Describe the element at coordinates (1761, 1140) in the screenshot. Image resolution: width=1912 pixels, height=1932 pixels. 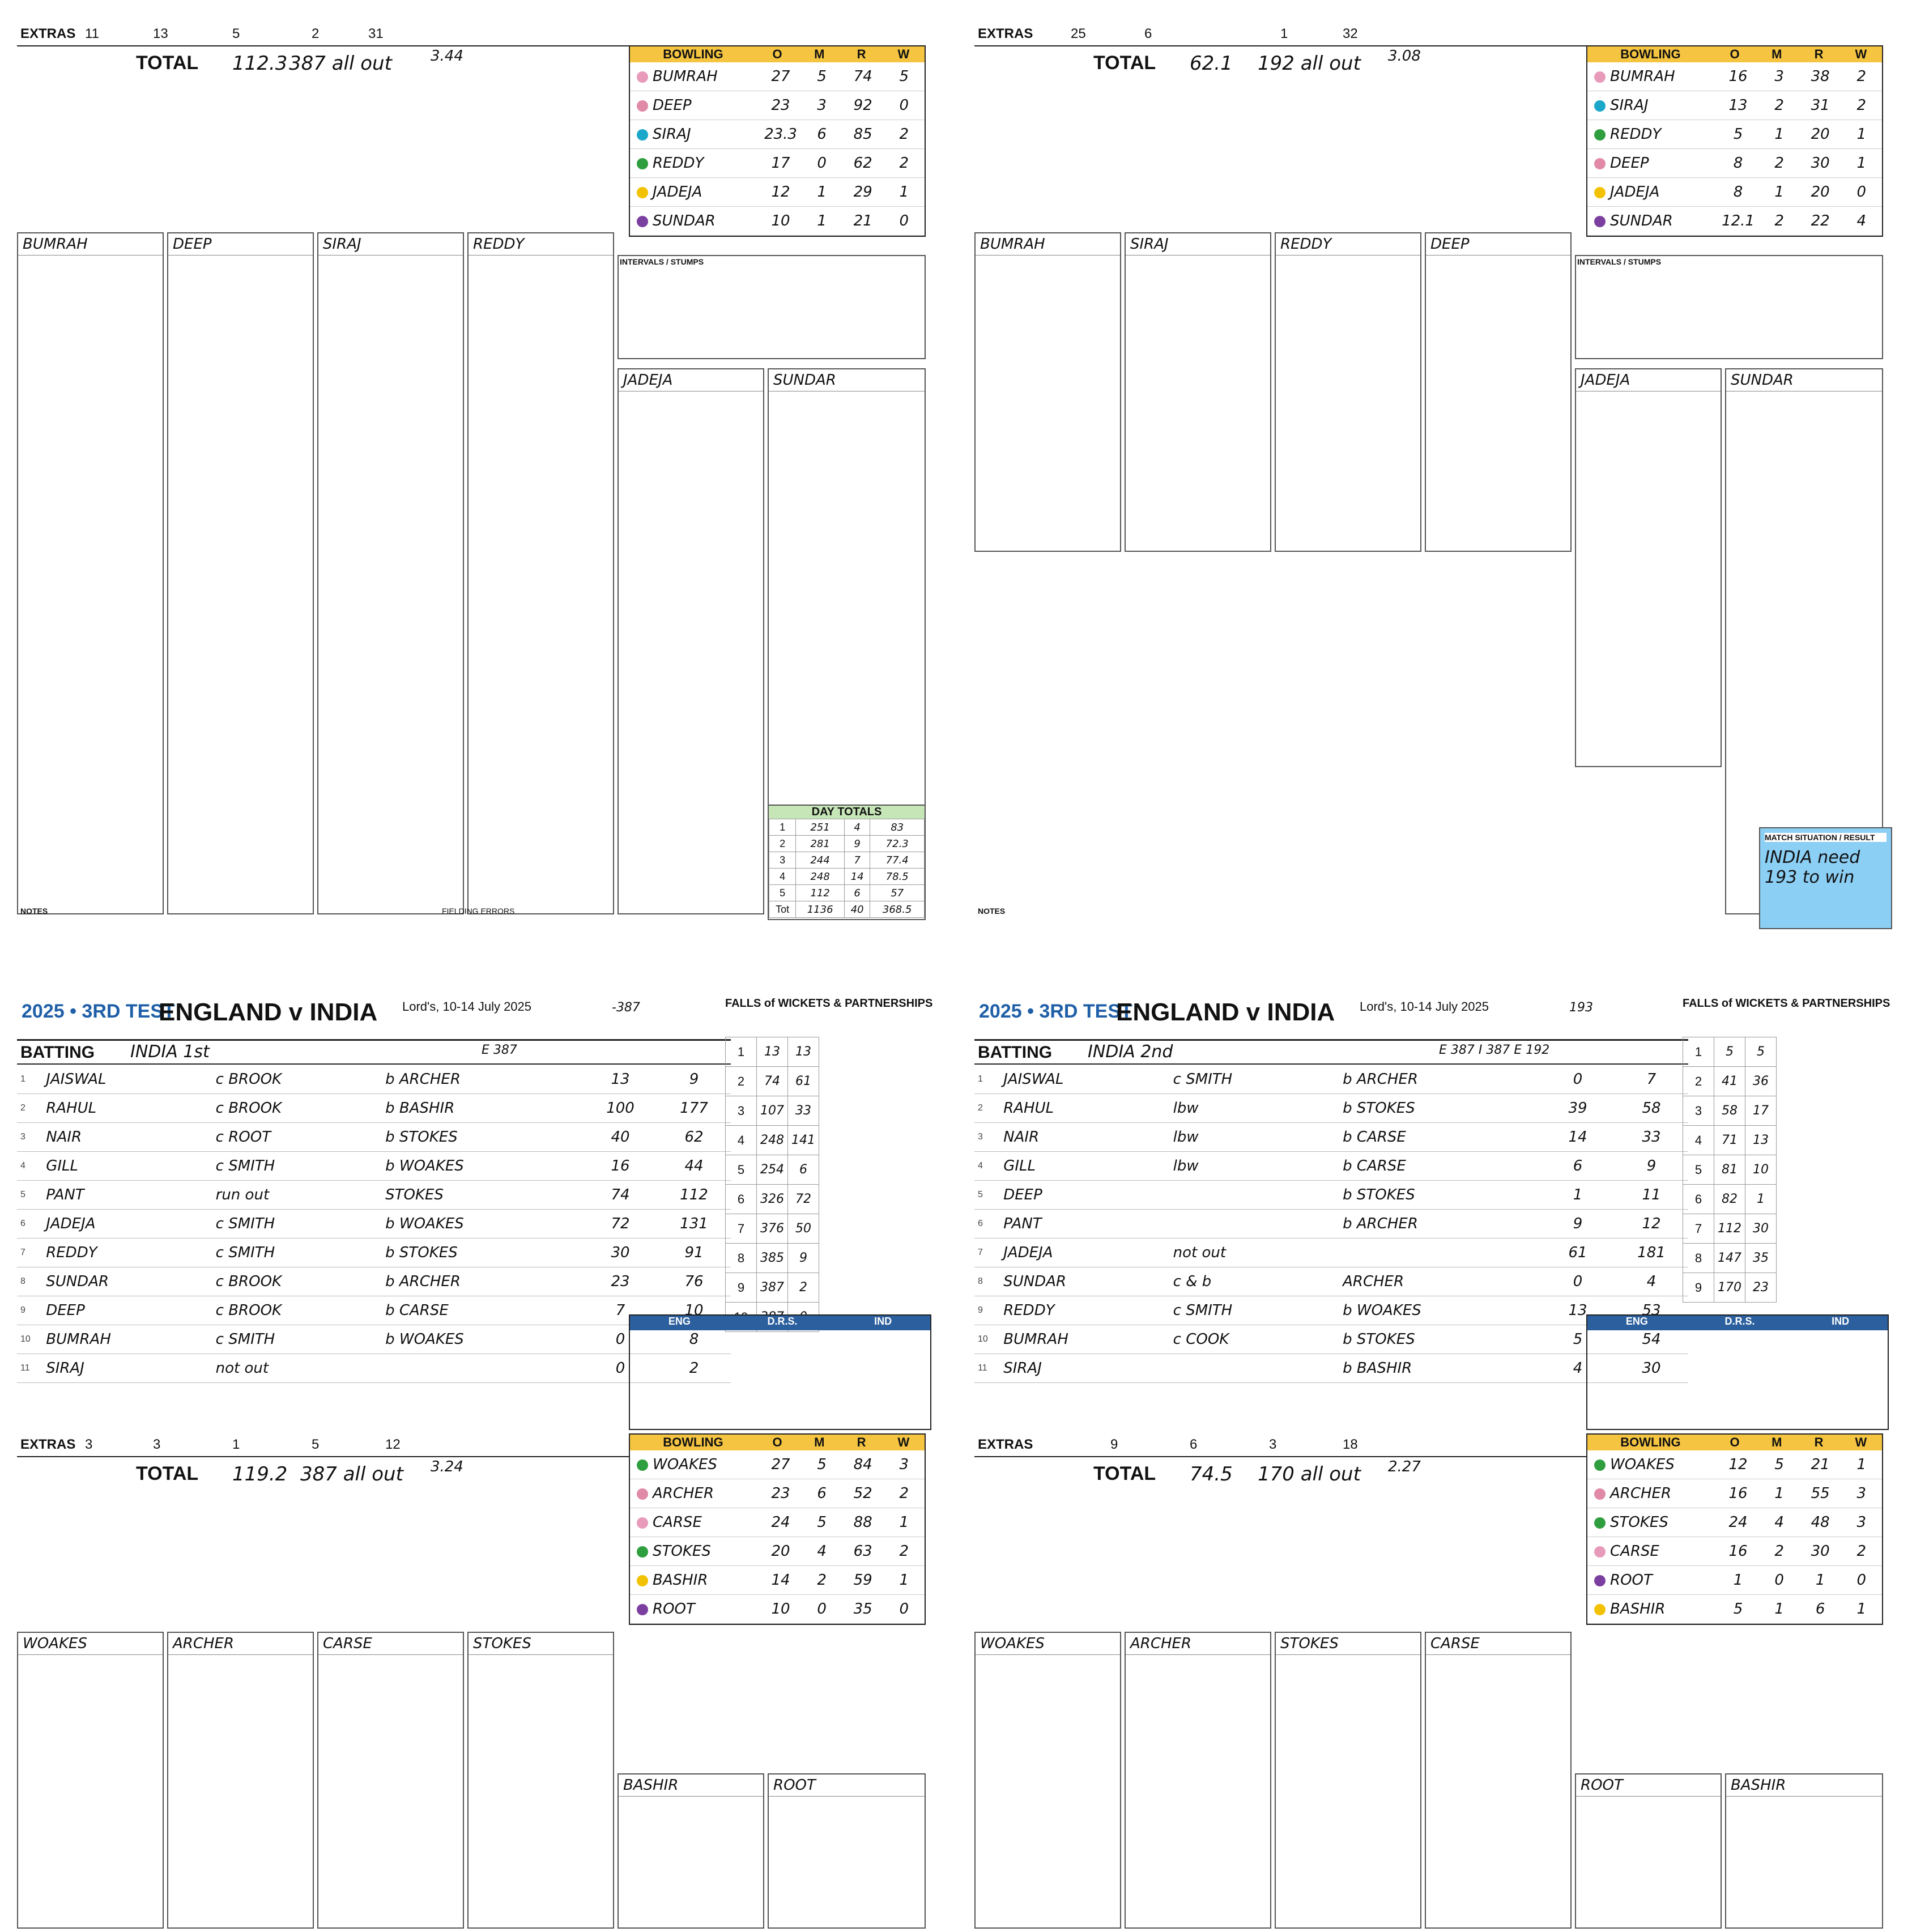
I see `fow-partnership: 13` at that location.